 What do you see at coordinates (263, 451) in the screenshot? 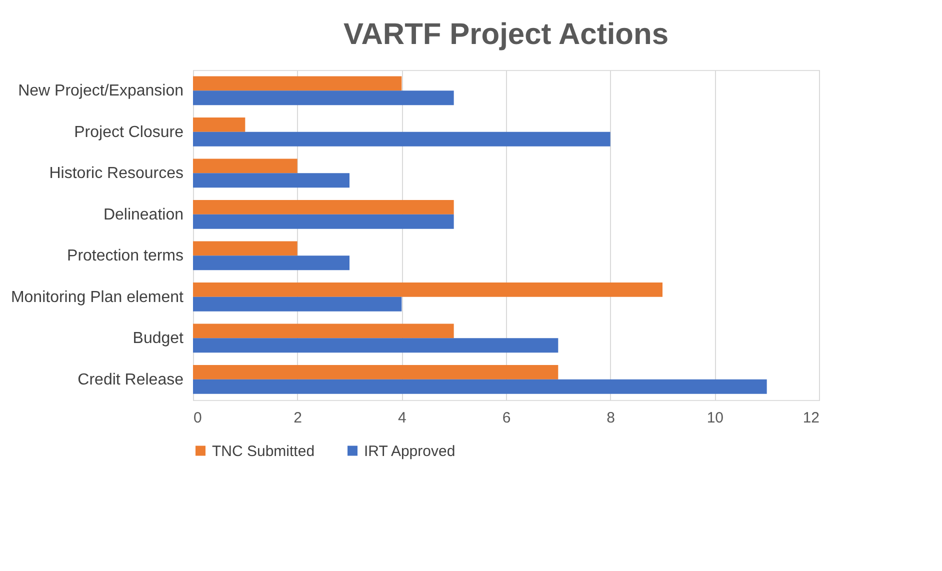
I see `legend-label: TNC Submitted` at bounding box center [263, 451].